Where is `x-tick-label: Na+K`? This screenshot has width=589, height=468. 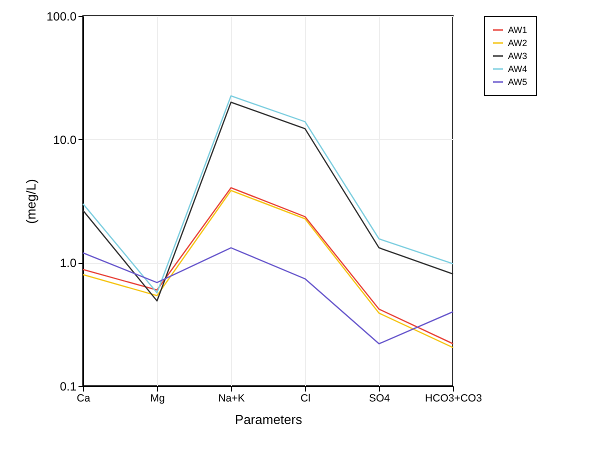 x-tick-label: Na+K is located at coordinates (231, 398).